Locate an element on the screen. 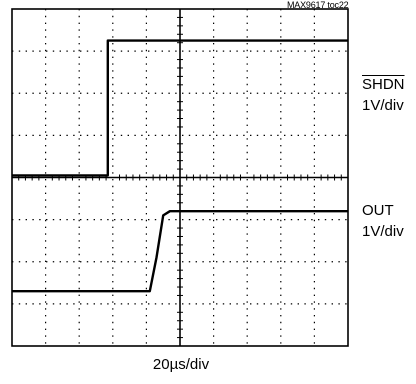  out-series-name: OUT is located at coordinates (378, 210).